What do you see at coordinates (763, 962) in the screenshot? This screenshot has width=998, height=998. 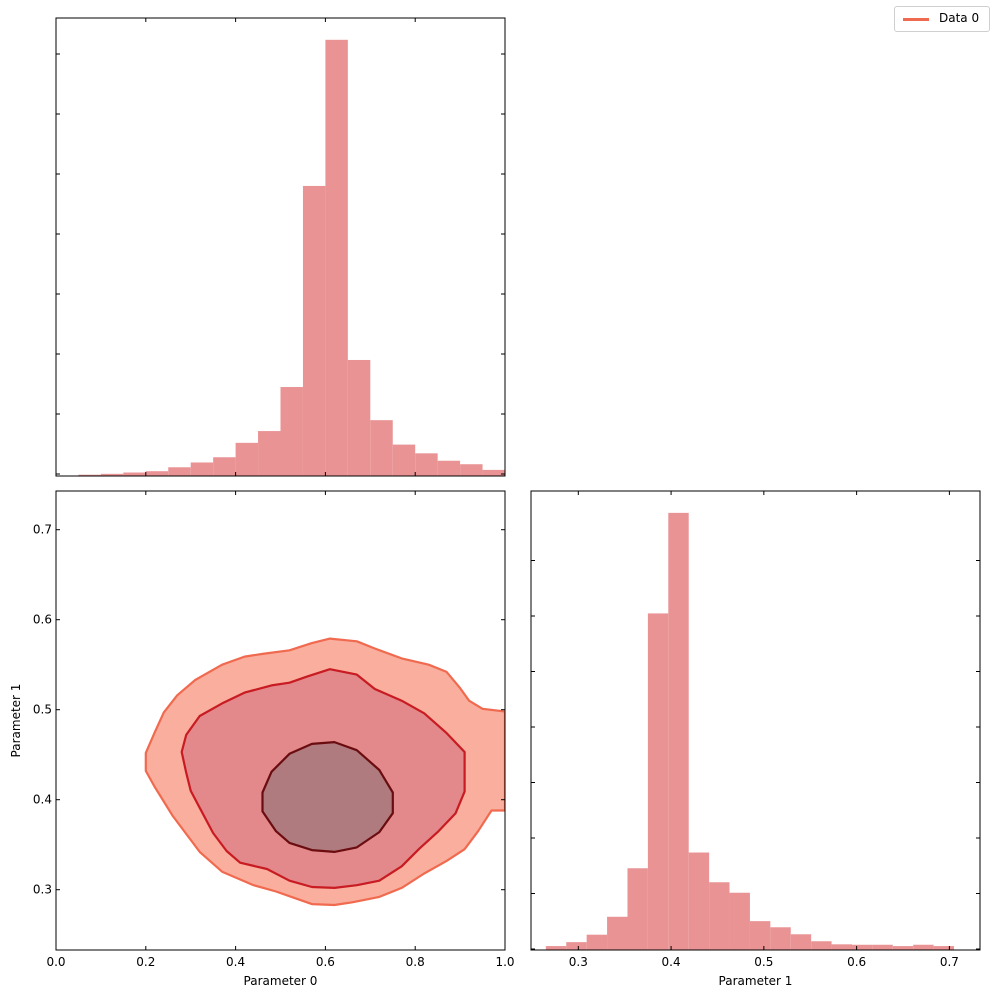 I see `x-tick-label: 0.5` at bounding box center [763, 962].